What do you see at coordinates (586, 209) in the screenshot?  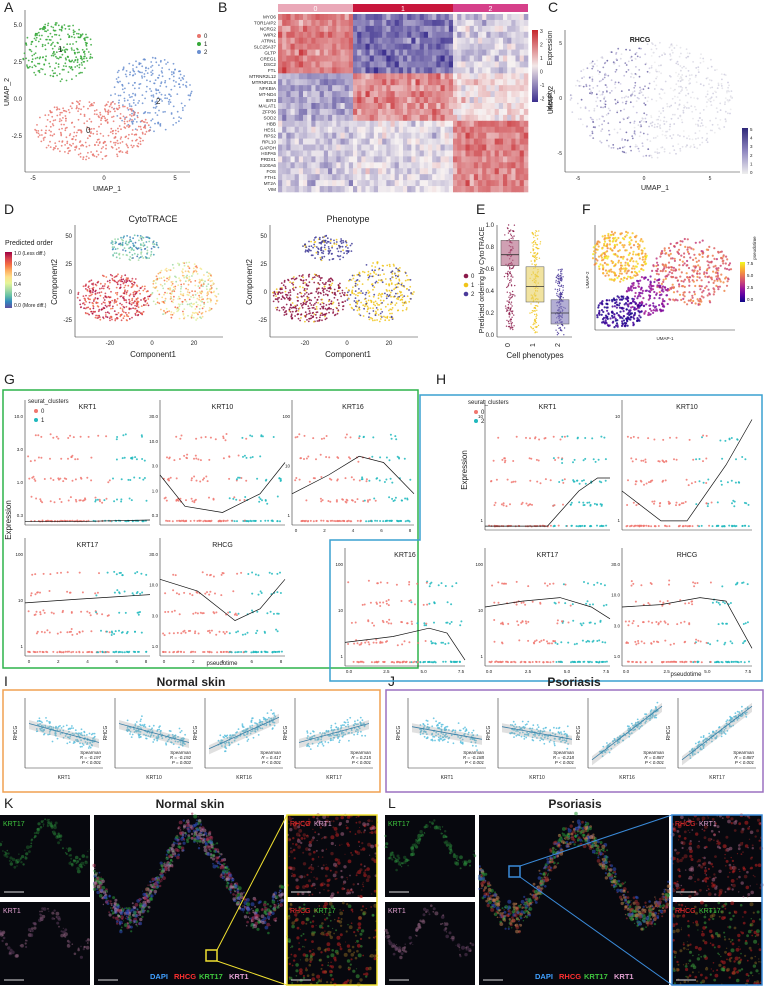 I see `panel-letter: F` at bounding box center [586, 209].